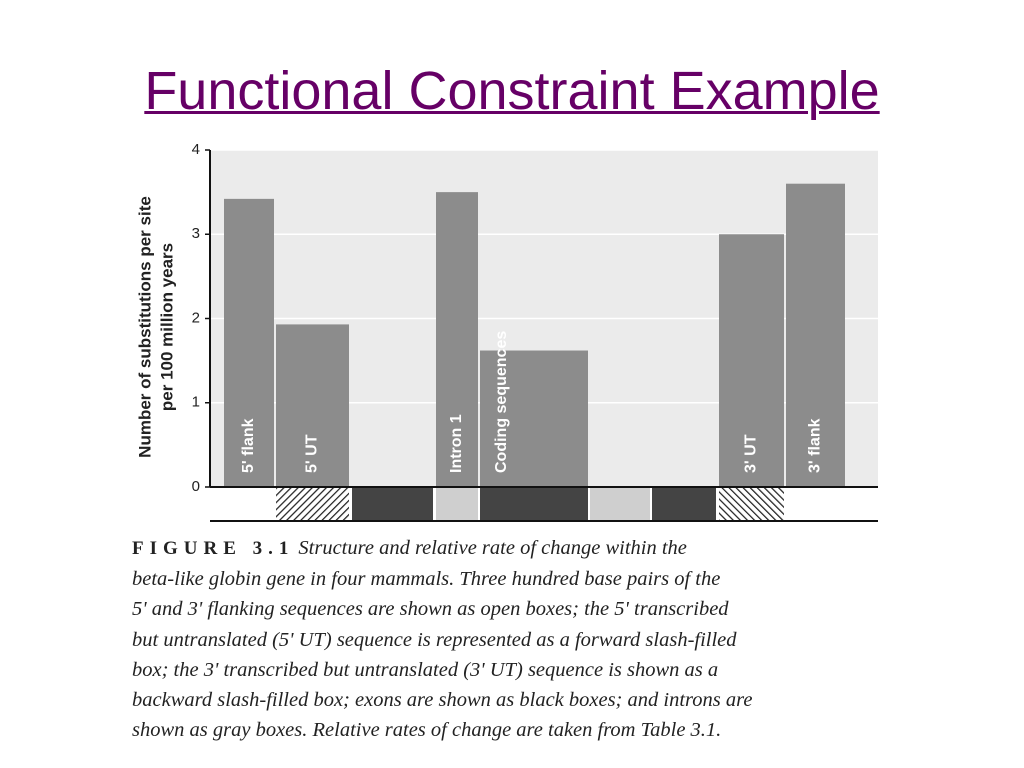 This screenshot has width=1024, height=768. What do you see at coordinates (196, 486) in the screenshot?
I see `y-tick-label: 0` at bounding box center [196, 486].